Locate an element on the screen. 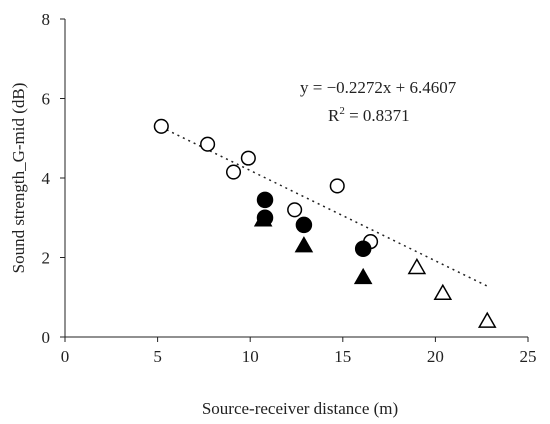 This screenshot has width=550, height=424. trendline-equation: y = −0.2272x + 6.4607 is located at coordinates (378, 87).